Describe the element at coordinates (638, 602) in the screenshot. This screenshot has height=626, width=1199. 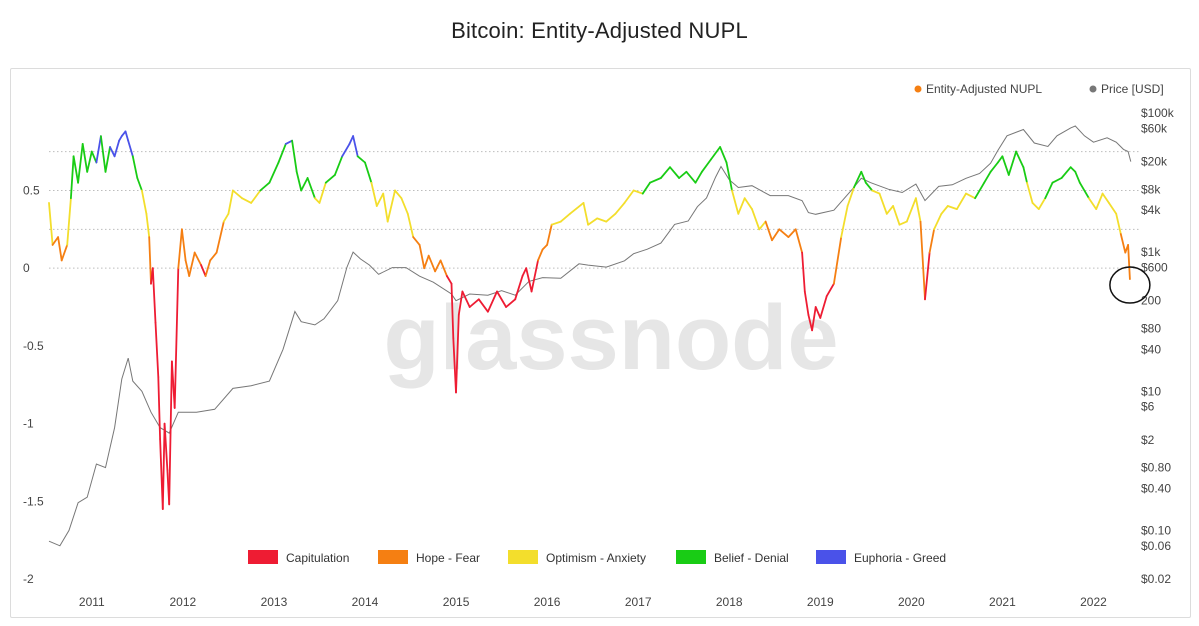
I see `x-tick-label: 2017` at that location.